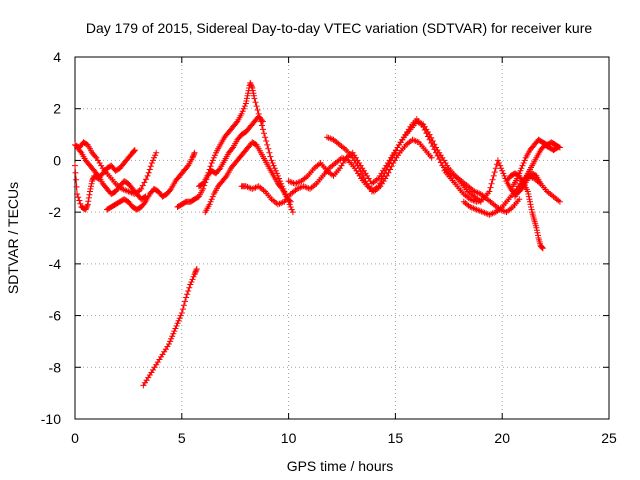 This screenshot has height=480, width=640. What do you see at coordinates (609, 438) in the screenshot?
I see `x-tick-label: 25` at bounding box center [609, 438].